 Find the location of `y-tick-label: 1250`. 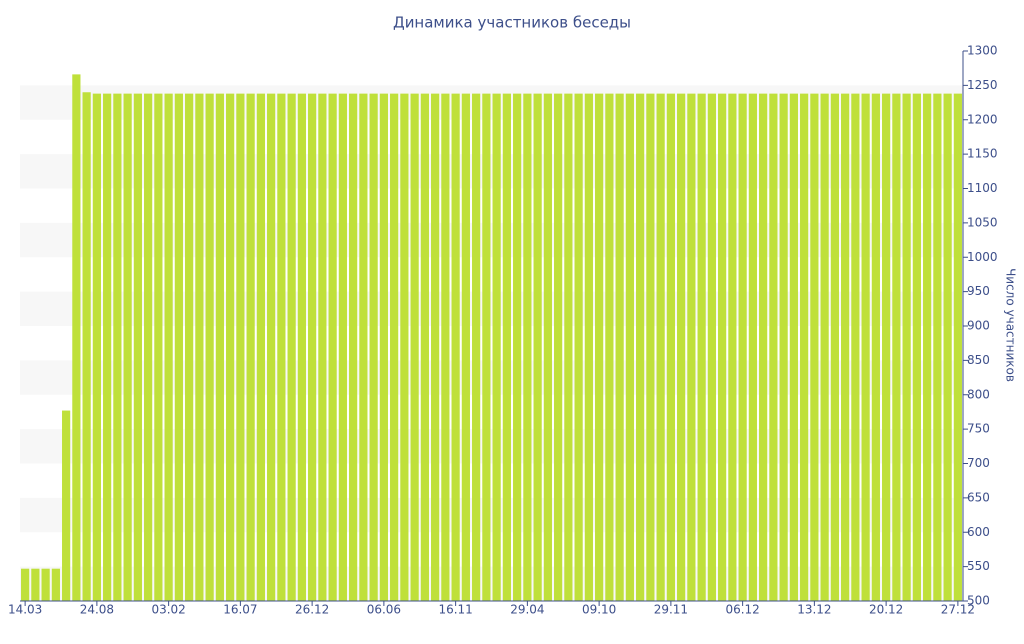

y-tick-label: 1250 is located at coordinates (982, 85).